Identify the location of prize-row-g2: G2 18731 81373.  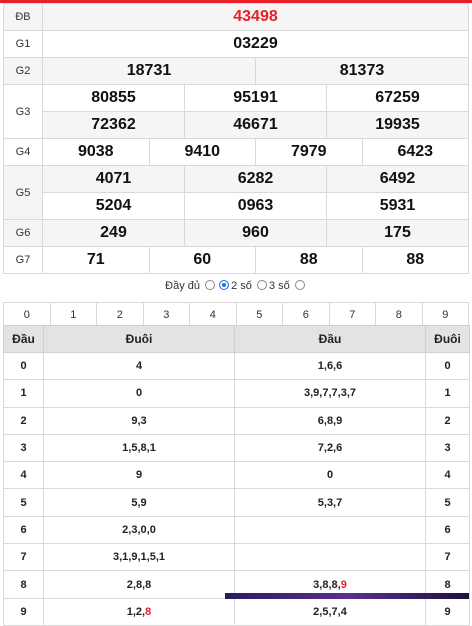
(236, 71).